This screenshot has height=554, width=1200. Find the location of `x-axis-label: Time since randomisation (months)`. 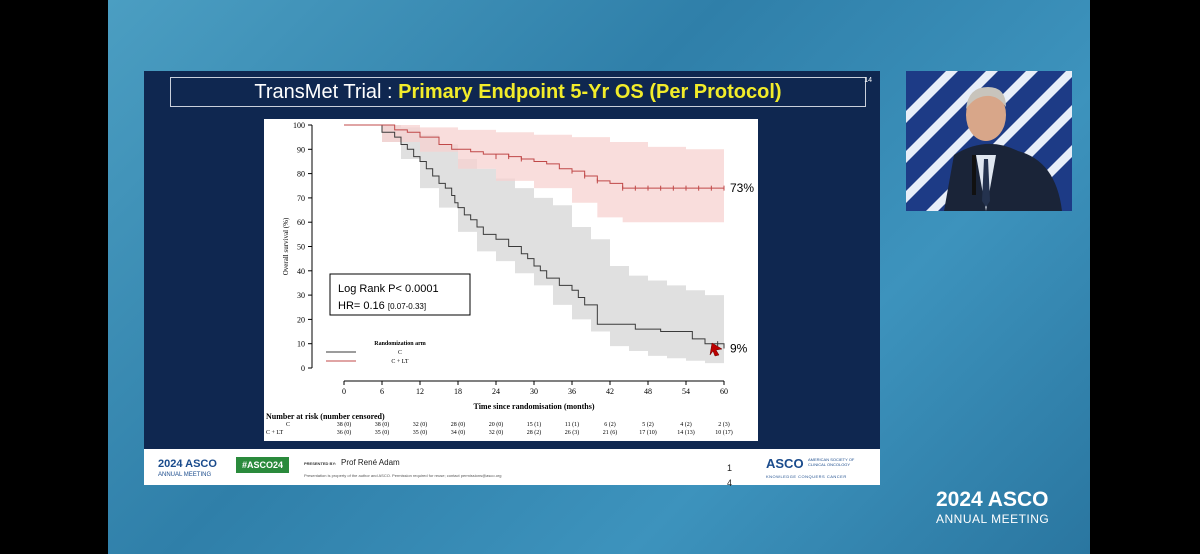

x-axis-label: Time since randomisation (months) is located at coordinates (534, 406).